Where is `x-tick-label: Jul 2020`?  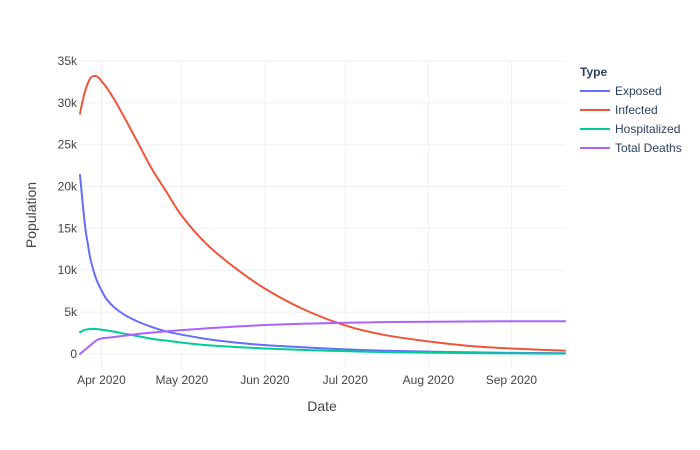
x-tick-label: Jul 2020 is located at coordinates (346, 380).